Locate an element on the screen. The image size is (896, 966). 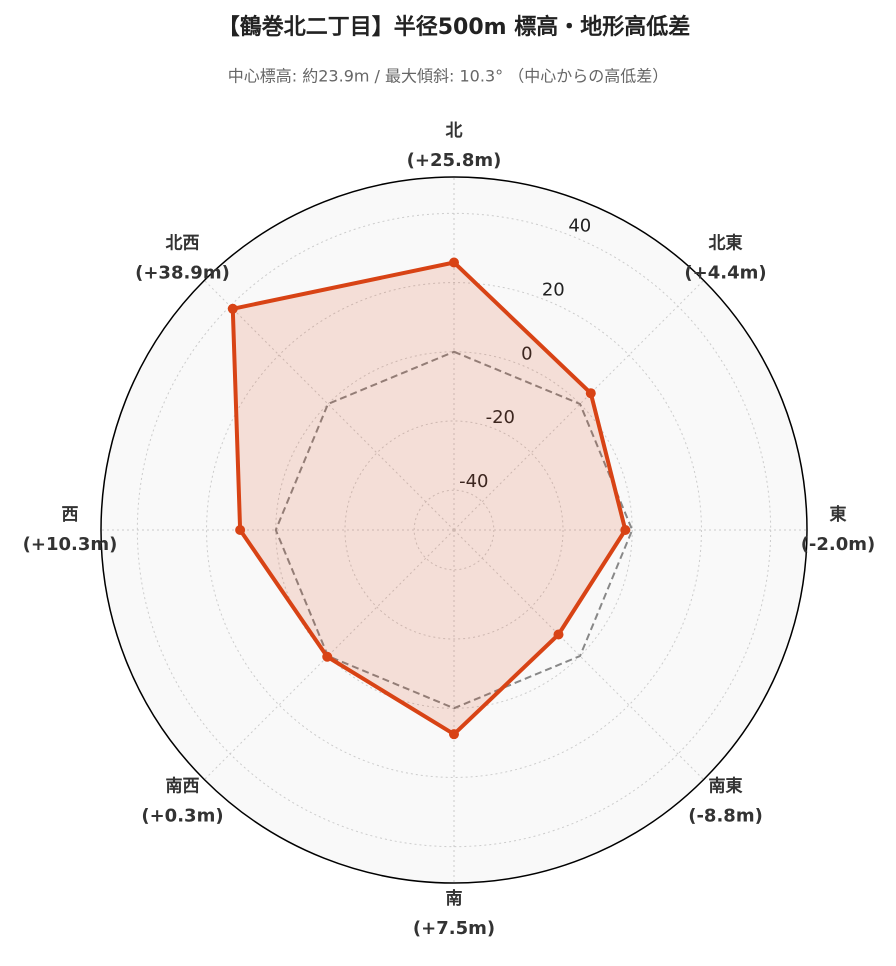
value-label: (+25.8m) is located at coordinates (454, 160).